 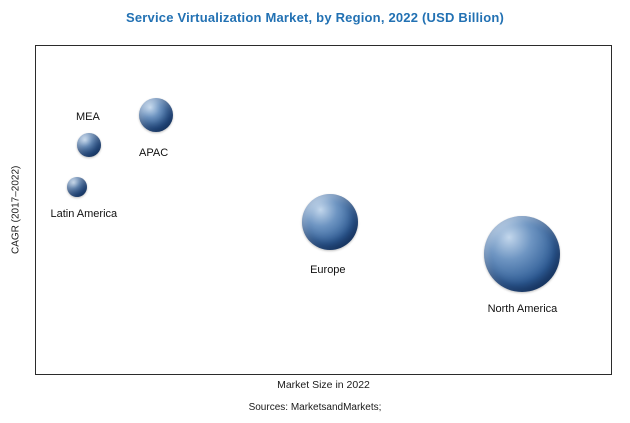 I want to click on source-note: Sources: MarketsandMarkets;, so click(x=315, y=407).